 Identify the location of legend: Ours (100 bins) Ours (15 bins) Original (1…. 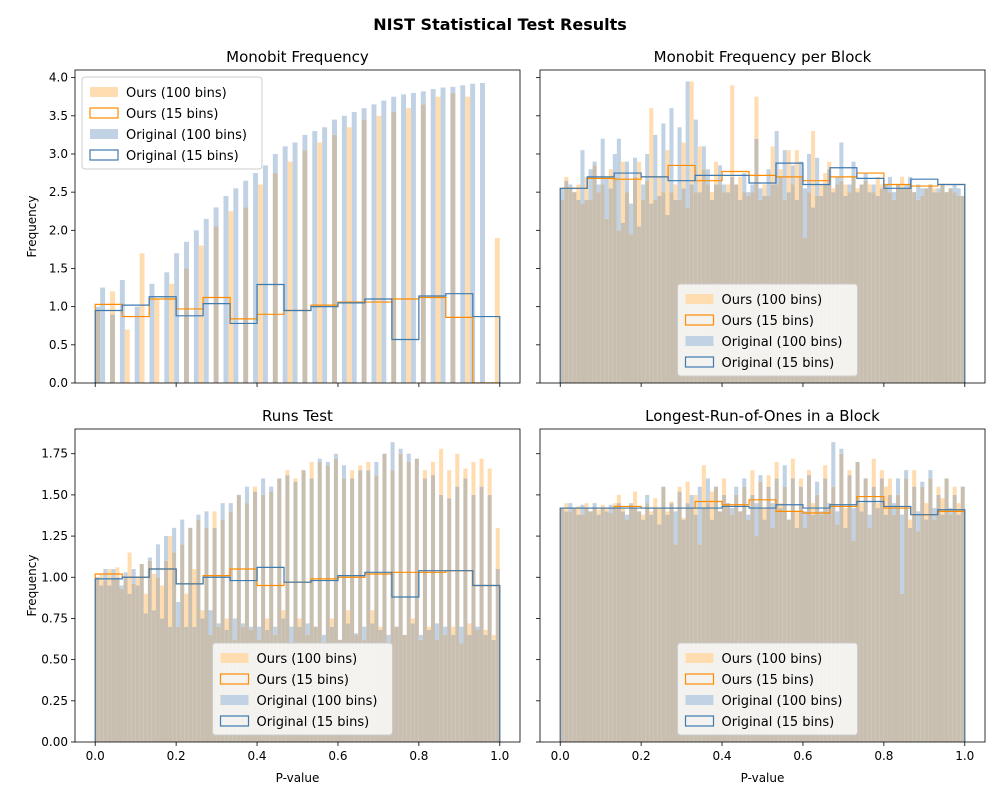
(767, 330).